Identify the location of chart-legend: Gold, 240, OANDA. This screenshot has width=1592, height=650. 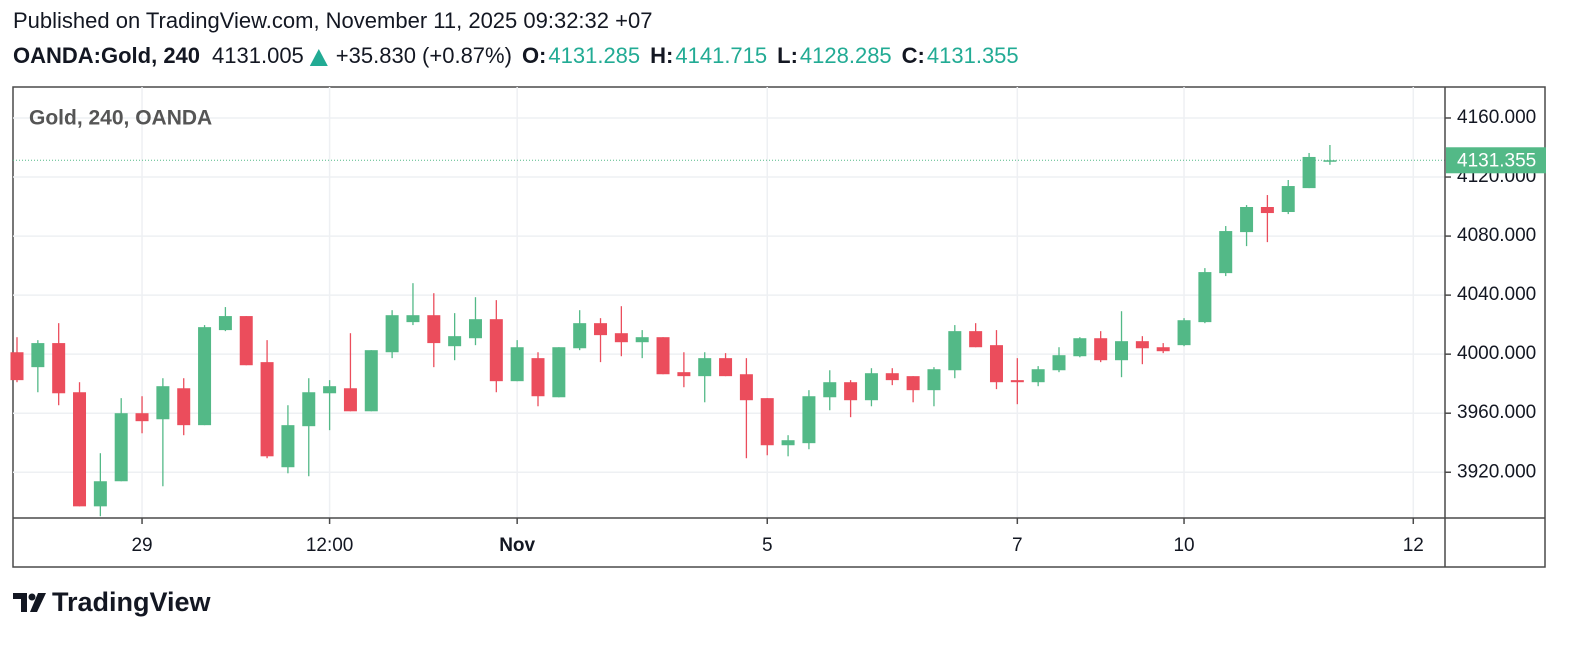
(120, 118).